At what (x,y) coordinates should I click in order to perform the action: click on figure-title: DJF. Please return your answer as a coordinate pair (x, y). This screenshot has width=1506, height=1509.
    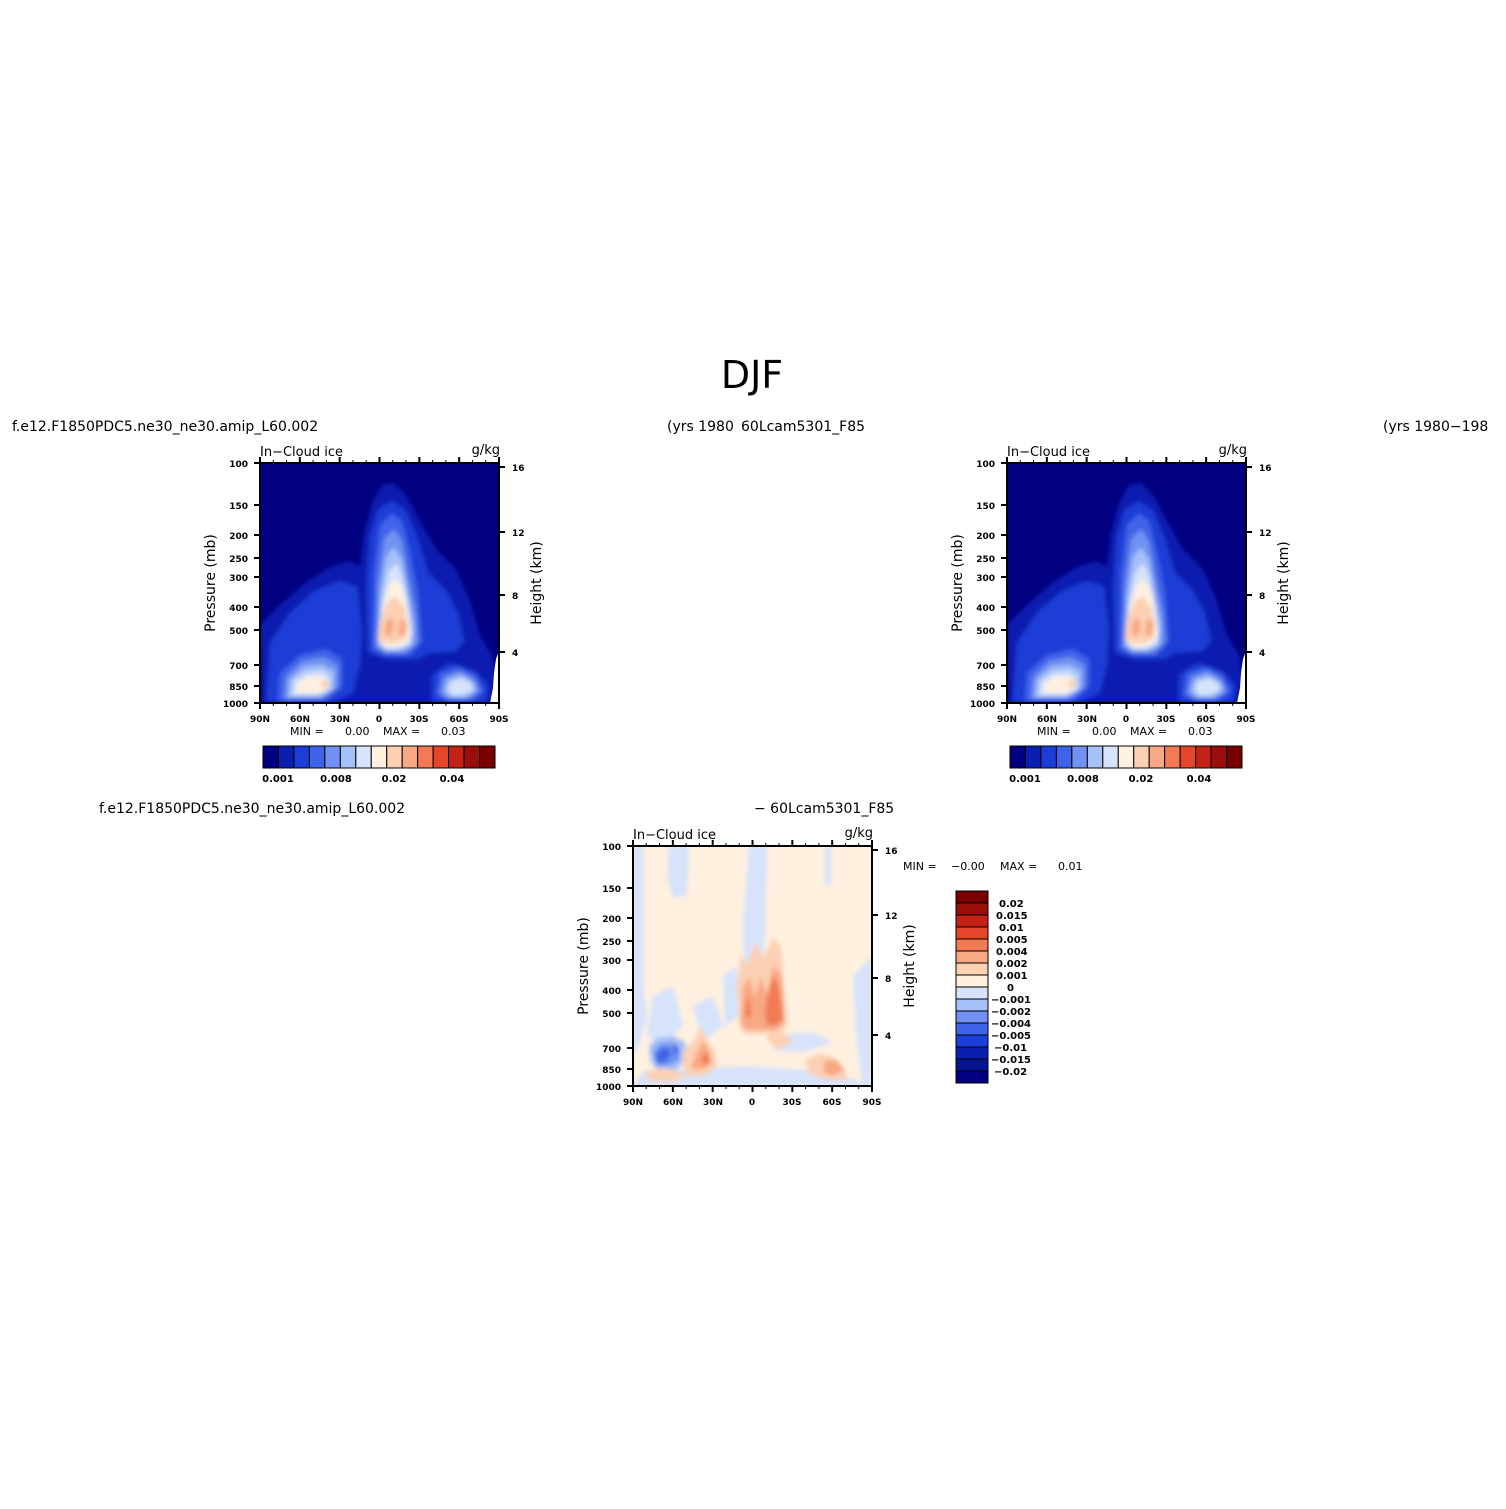
    Looking at the image, I should click on (752, 375).